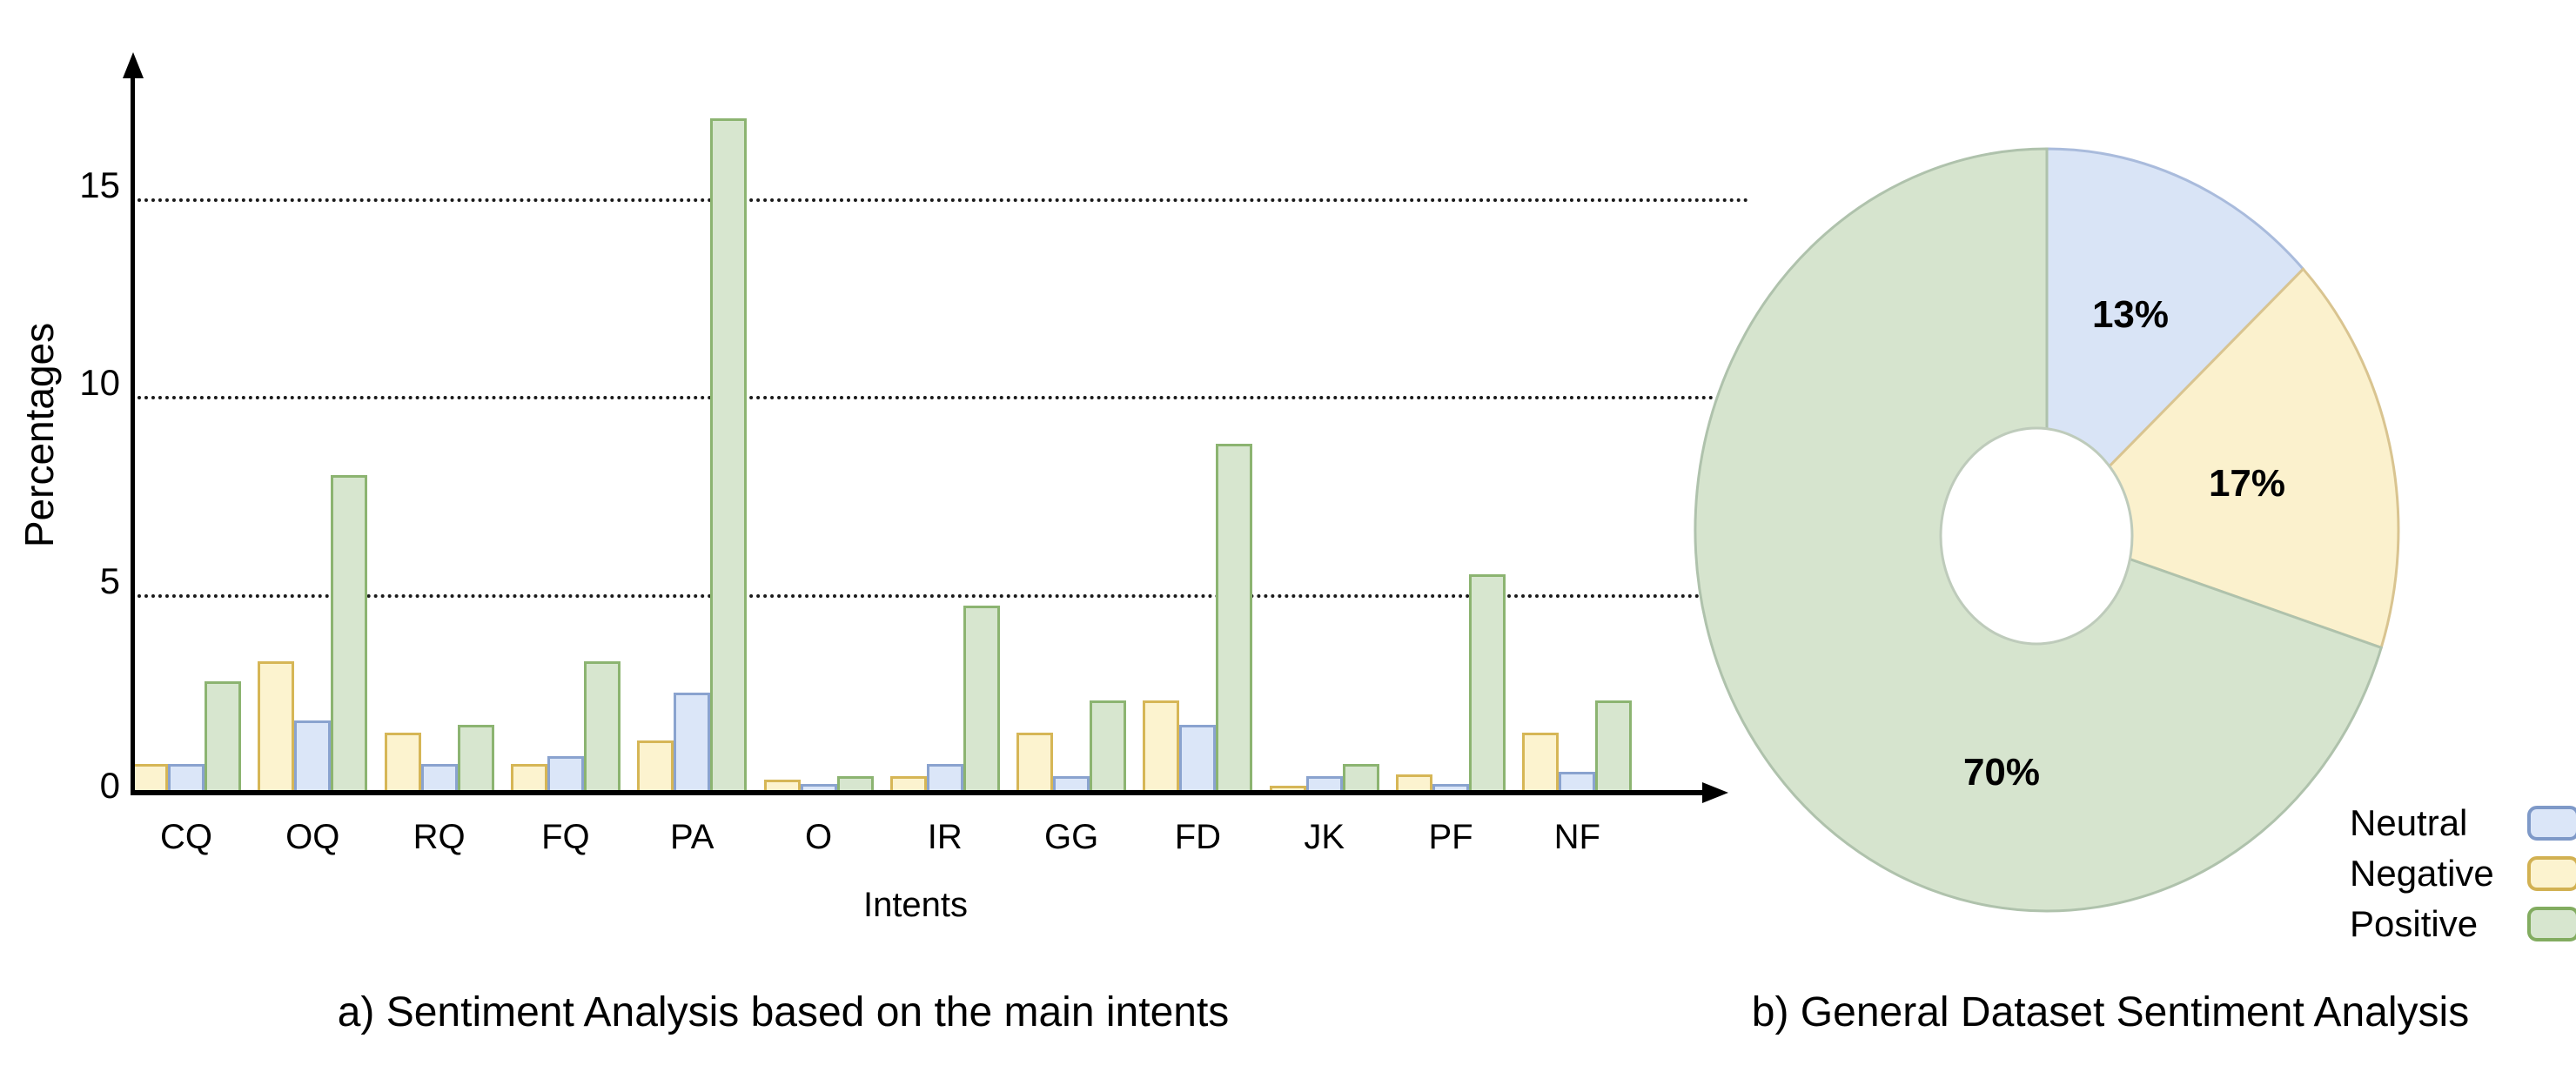 This screenshot has height=1072, width=2576. I want to click on bar-JK-negative, so click(1287, 789).